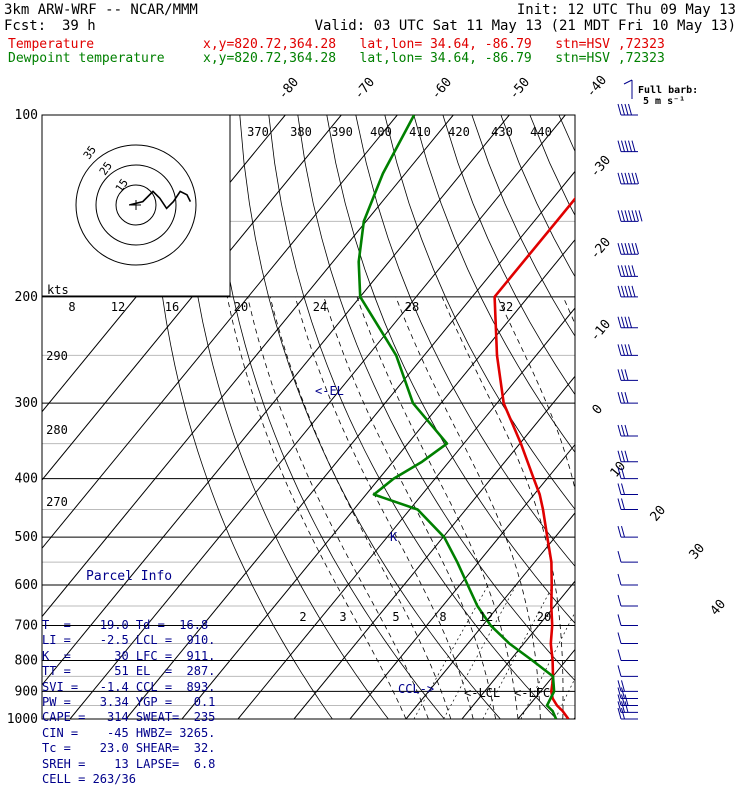 Image resolution: width=740 pixels, height=803 pixels. Describe the element at coordinates (122, 185) in the screenshot. I see `hodograph-ring-label: 15` at that location.